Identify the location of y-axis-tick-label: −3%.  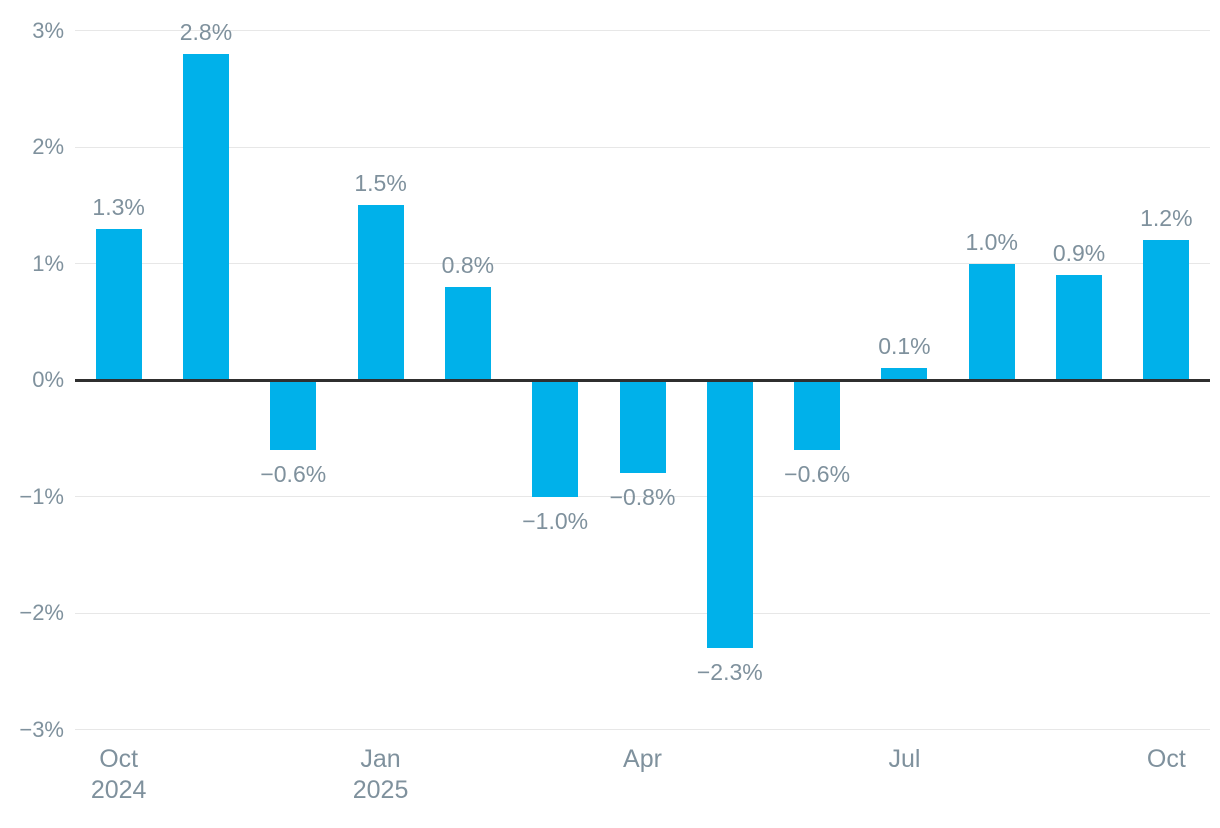
(41, 729).